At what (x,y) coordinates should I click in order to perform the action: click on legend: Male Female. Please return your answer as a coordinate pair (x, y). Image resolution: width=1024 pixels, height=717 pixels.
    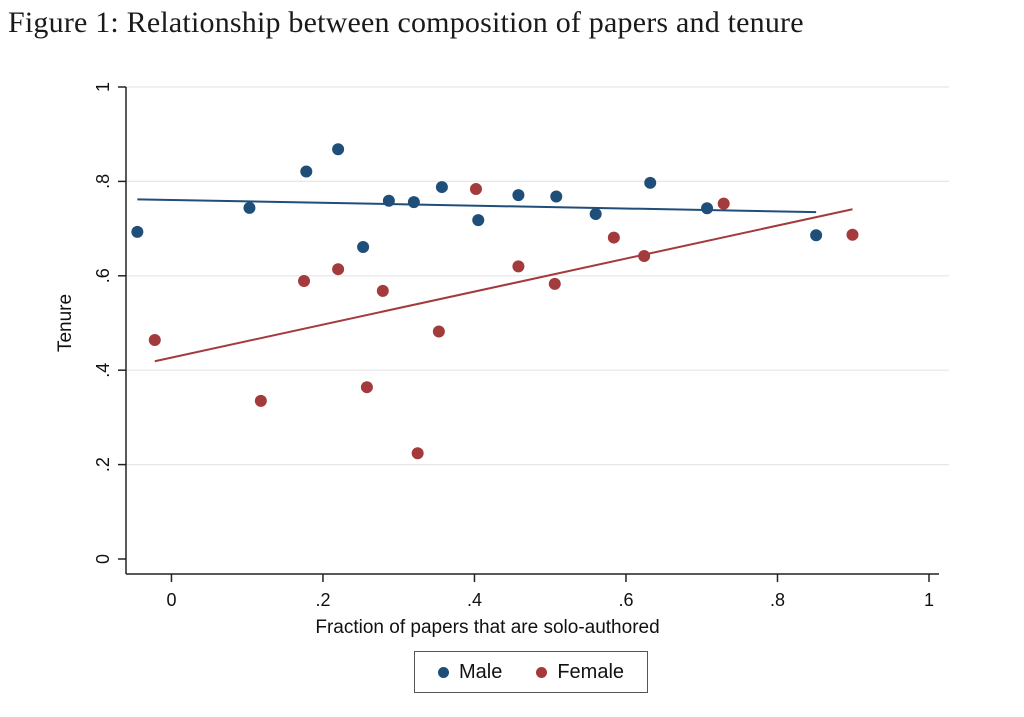
    Looking at the image, I should click on (531, 672).